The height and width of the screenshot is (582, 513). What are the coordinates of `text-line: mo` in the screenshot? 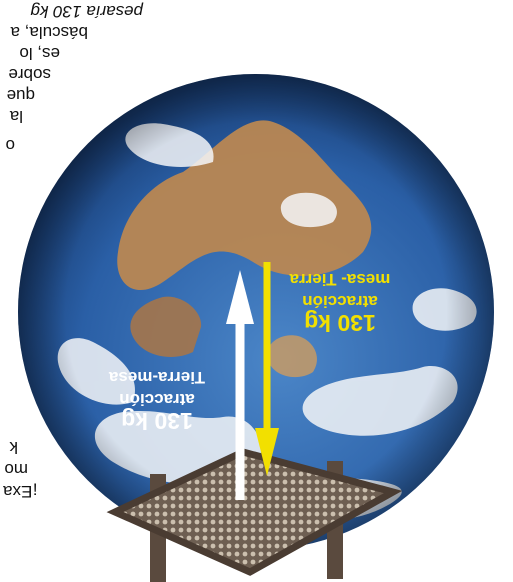 It's located at (16, 469).